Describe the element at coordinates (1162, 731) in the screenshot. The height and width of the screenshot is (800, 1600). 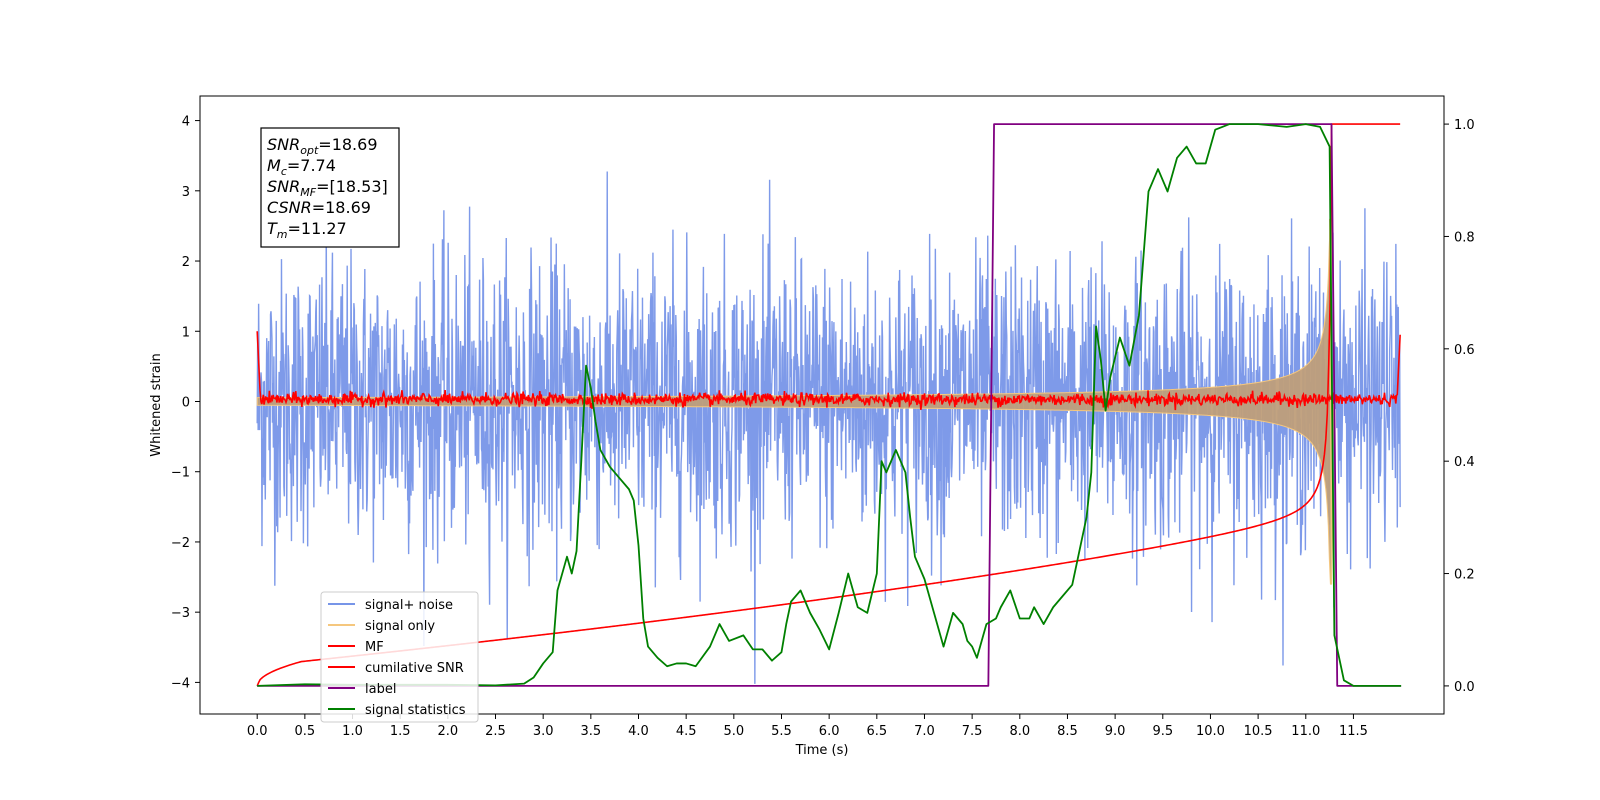
I see `x-tick-label: 9.5` at that location.